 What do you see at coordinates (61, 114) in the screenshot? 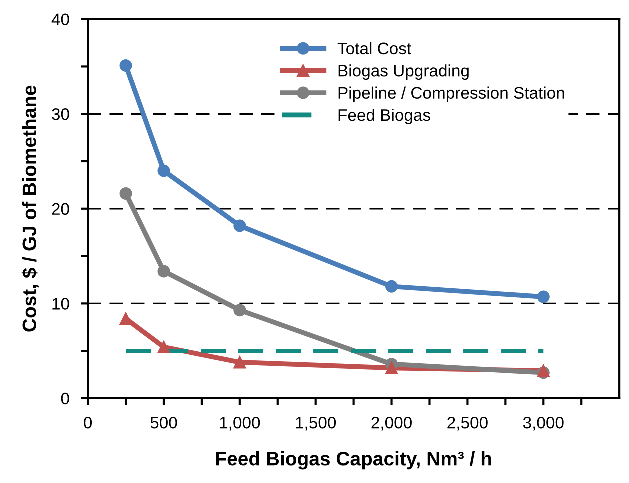
I see `y-tick-label: 30` at bounding box center [61, 114].